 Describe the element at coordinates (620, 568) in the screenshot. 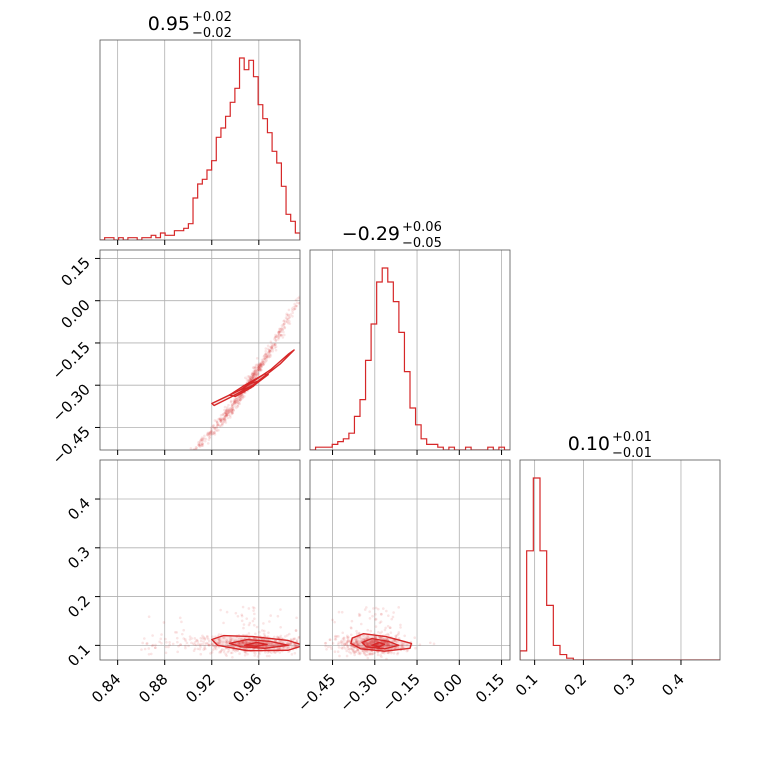

I see `histogram-step-line` at that location.